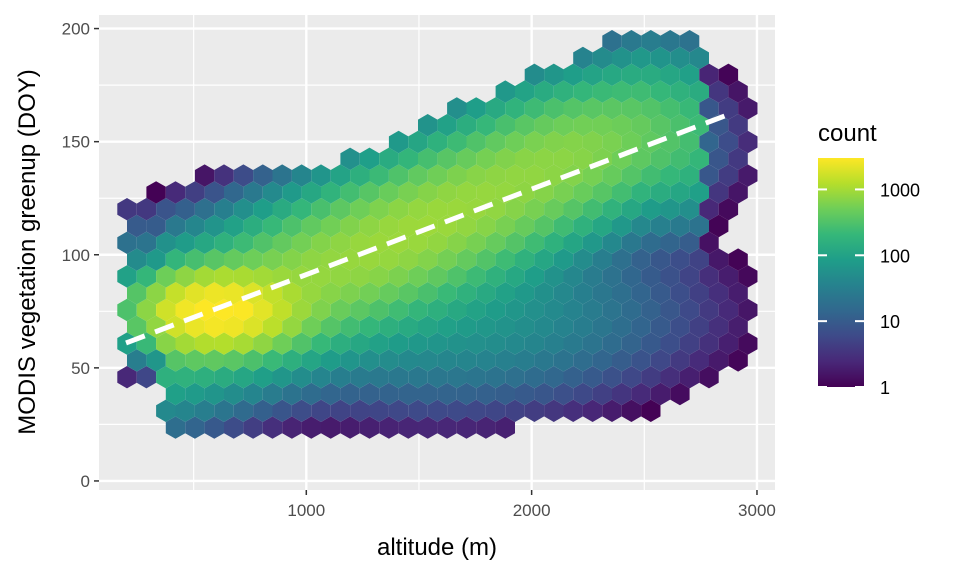 Image resolution: width=960 pixels, height=576 pixels. What do you see at coordinates (80, 368) in the screenshot?
I see `y-tick-label: 50` at bounding box center [80, 368].